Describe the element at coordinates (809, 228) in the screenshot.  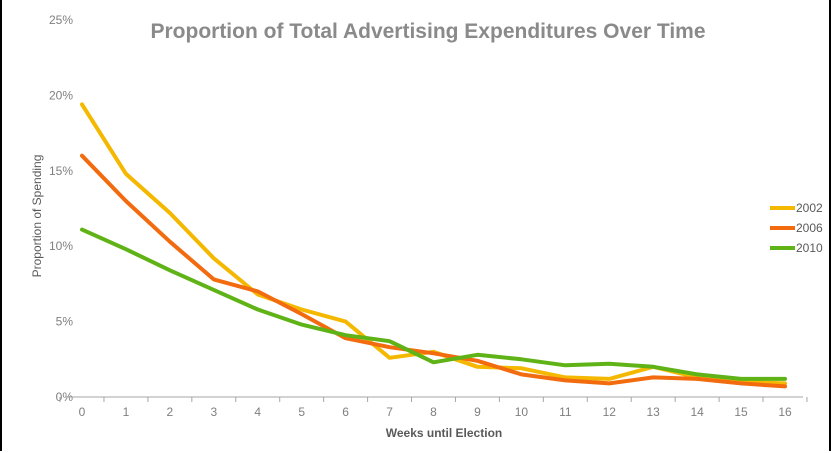
I see `legend-label-2006: 2006` at that location.